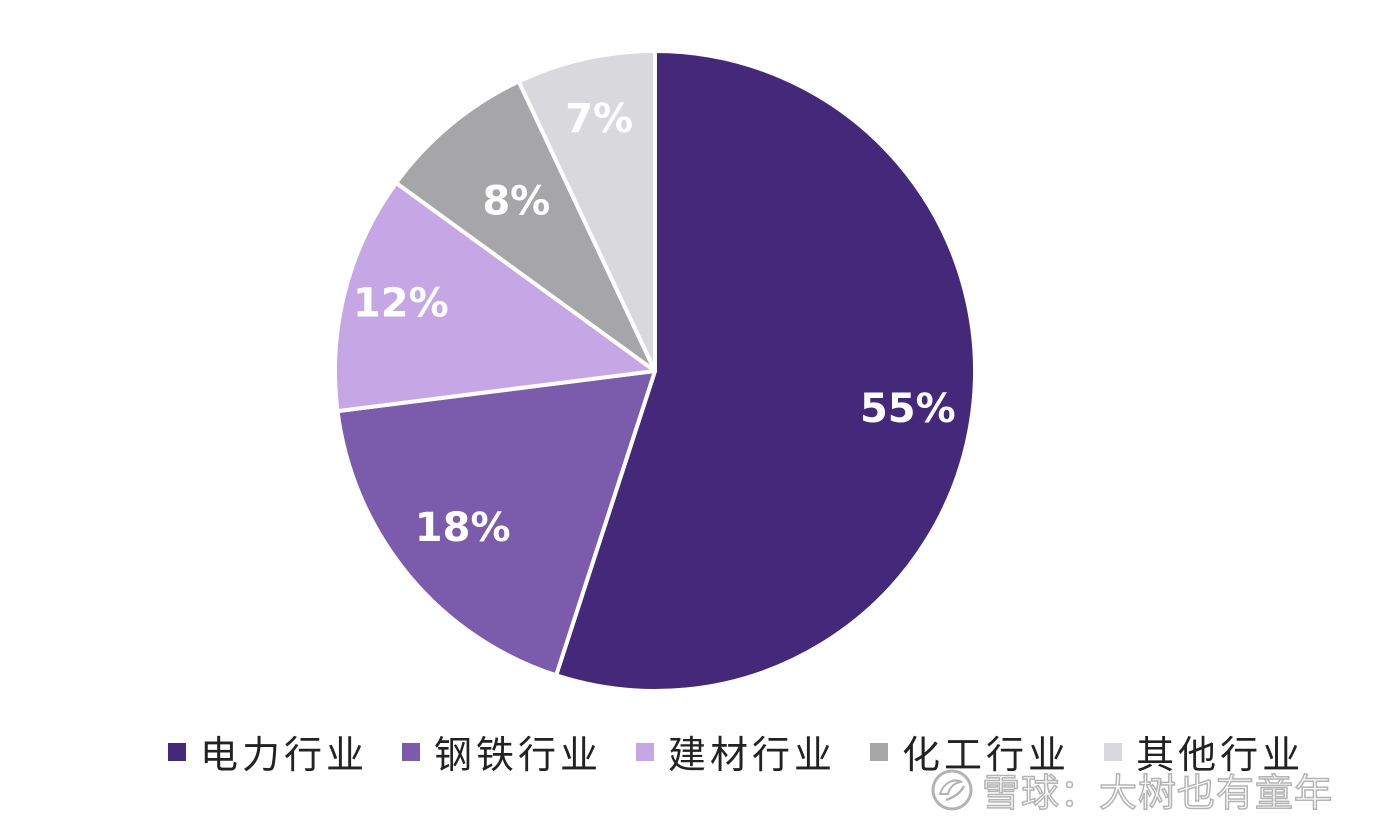  I want to click on legend-swatch-other, so click(1113, 751).